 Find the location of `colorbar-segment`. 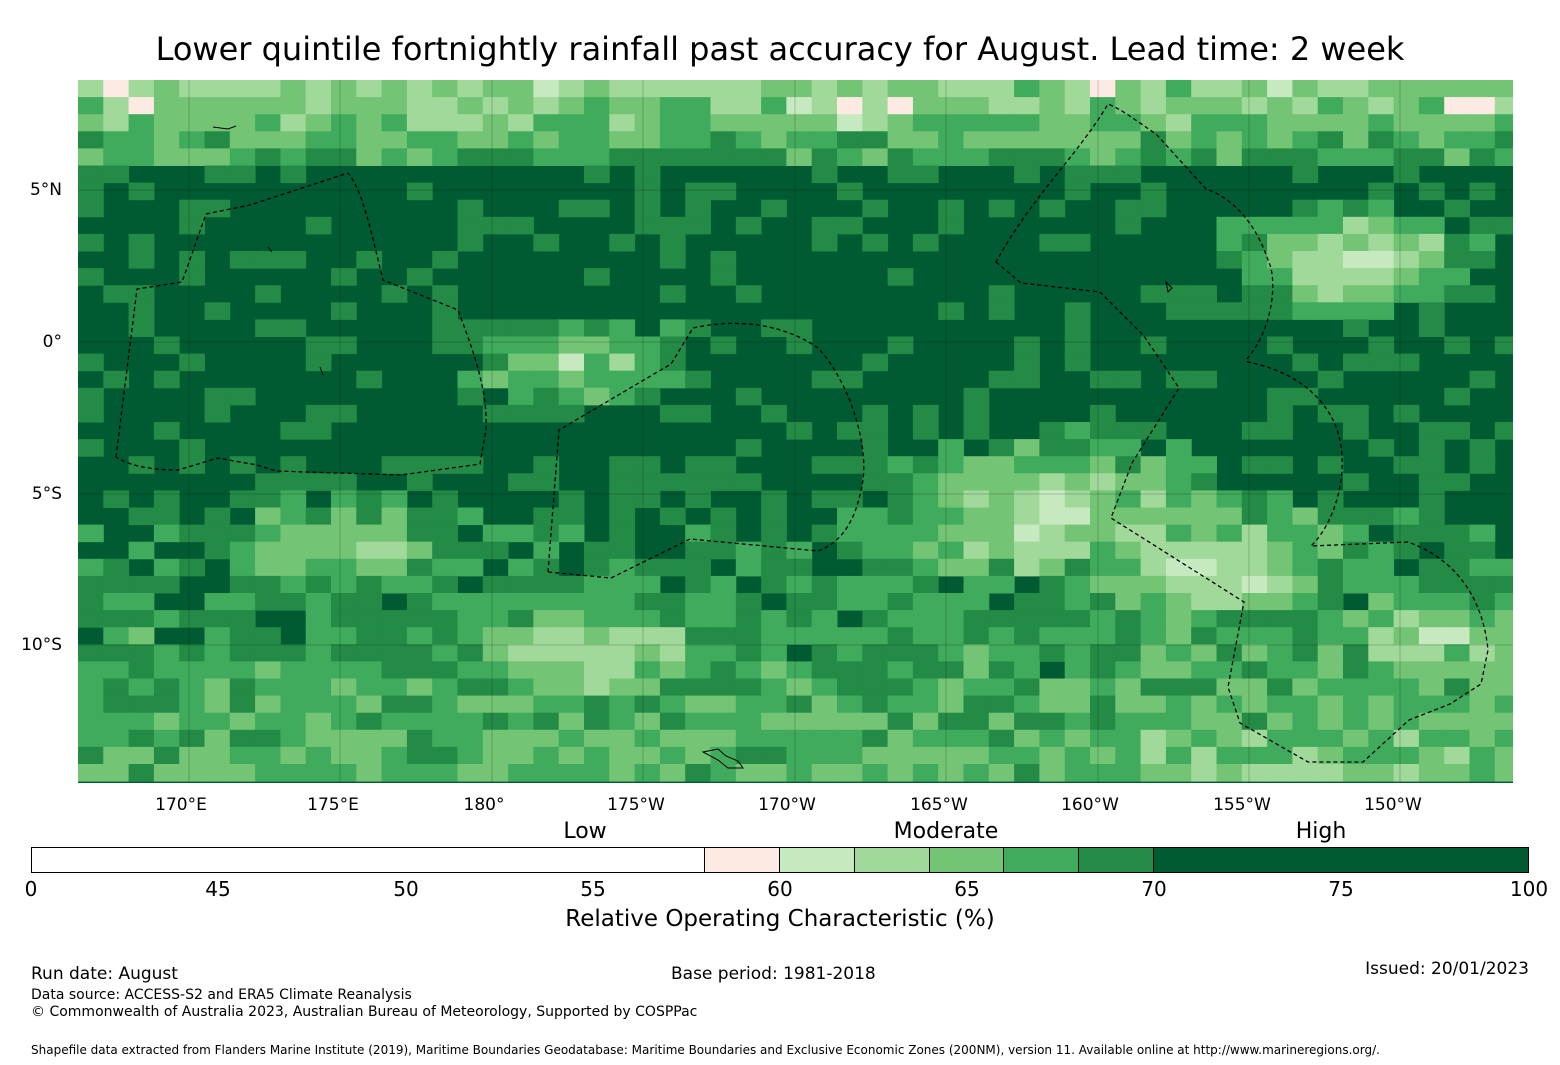

colorbar-segment is located at coordinates (892, 860).